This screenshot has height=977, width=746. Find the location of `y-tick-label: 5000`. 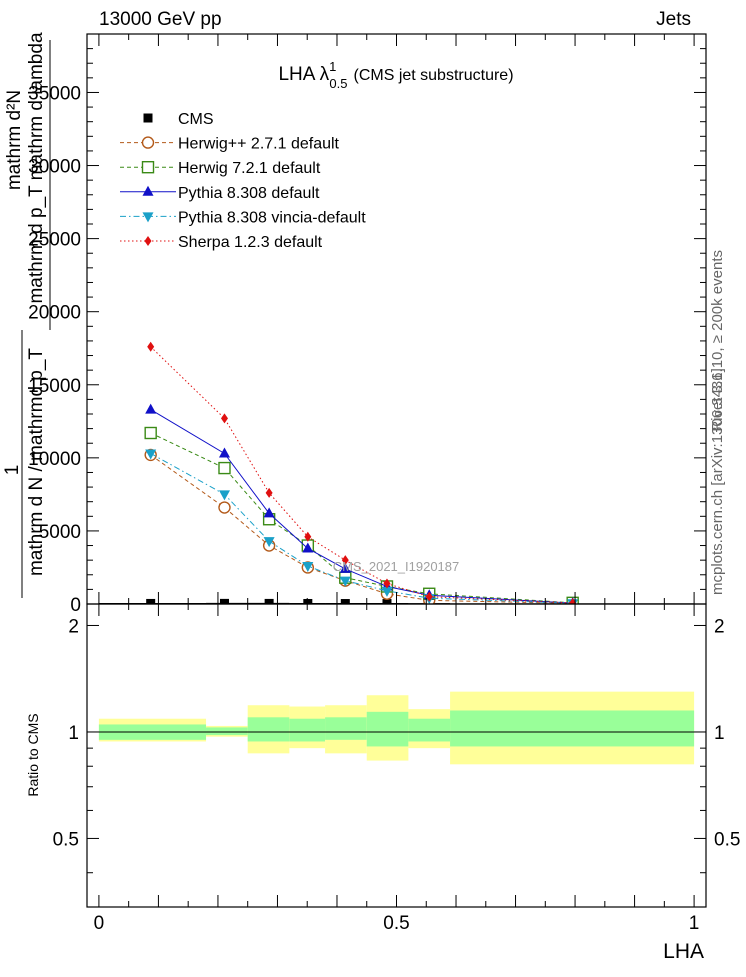

y-tick-label: 5000 is located at coordinates (60, 532).